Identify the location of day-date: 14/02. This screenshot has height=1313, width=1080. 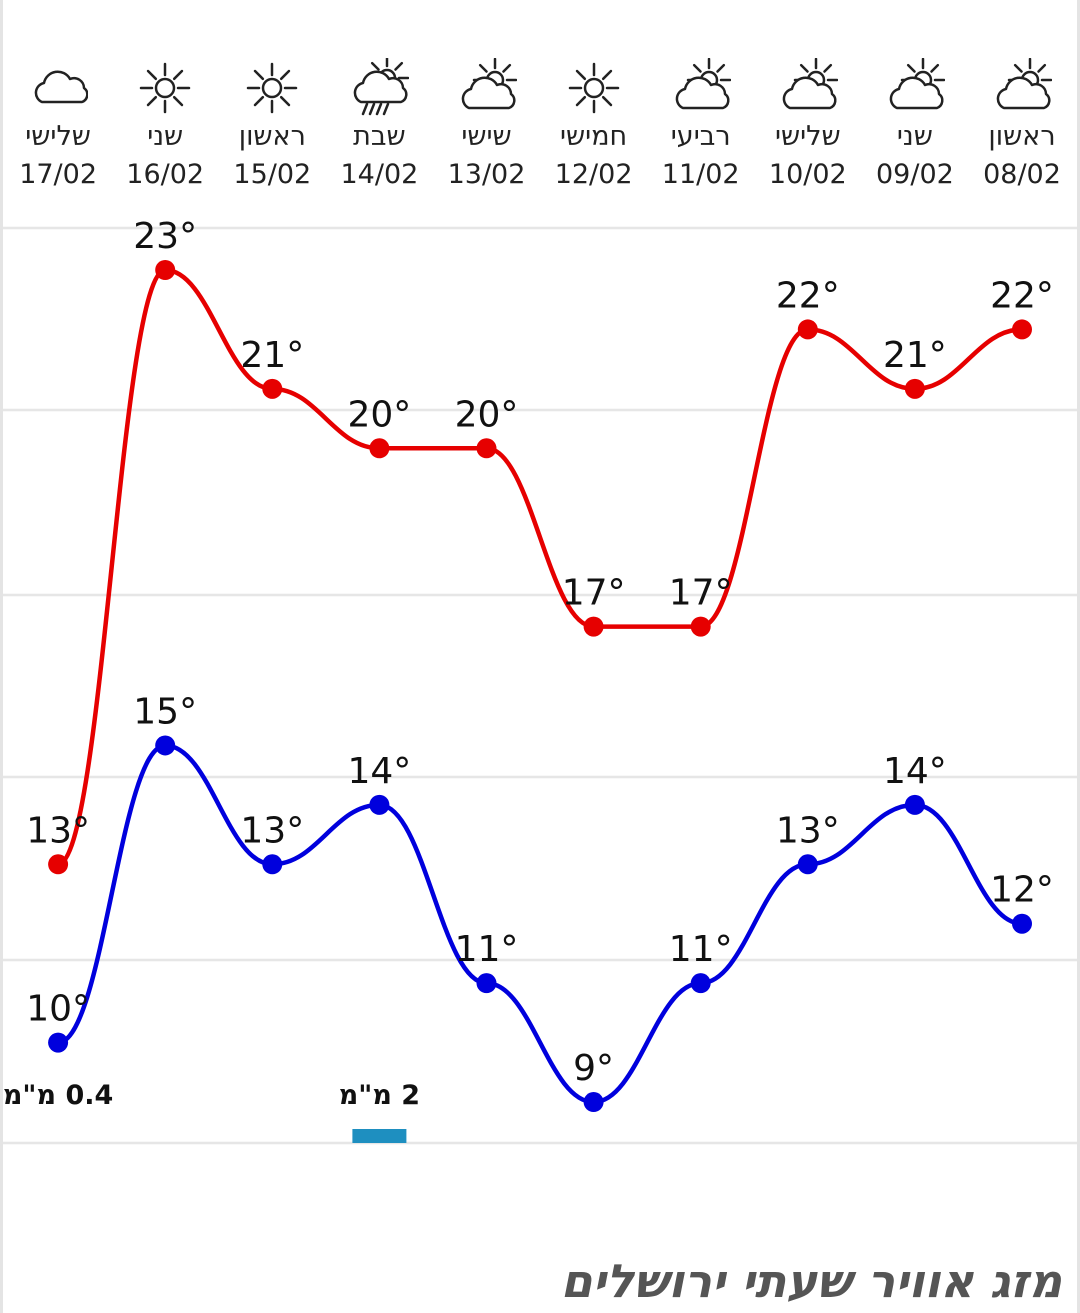
(379, 174).